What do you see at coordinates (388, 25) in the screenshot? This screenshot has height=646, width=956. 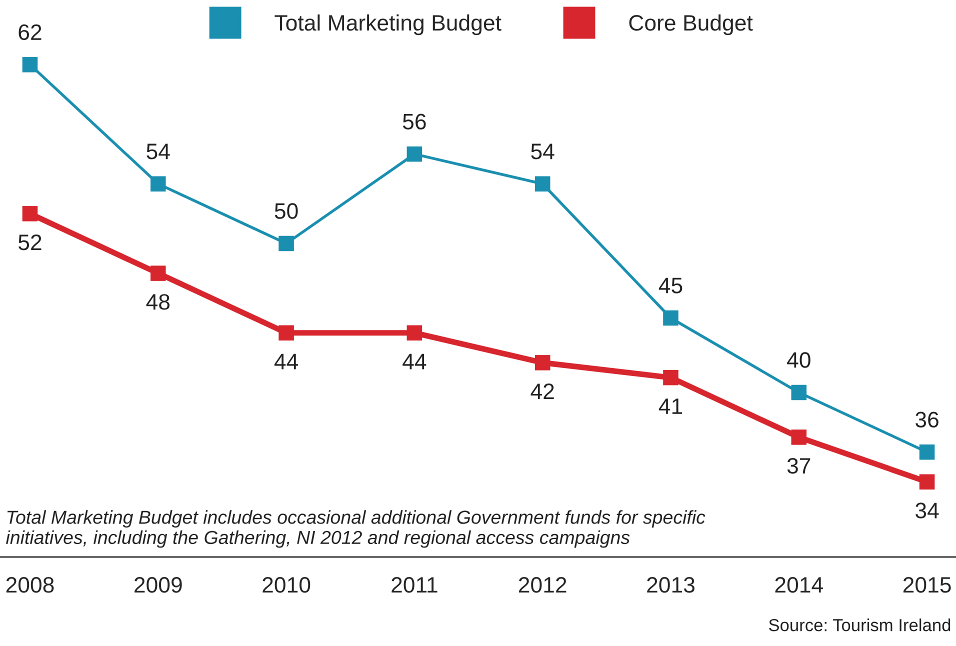 I see `legend-label: Total Marketing Budget` at bounding box center [388, 25].